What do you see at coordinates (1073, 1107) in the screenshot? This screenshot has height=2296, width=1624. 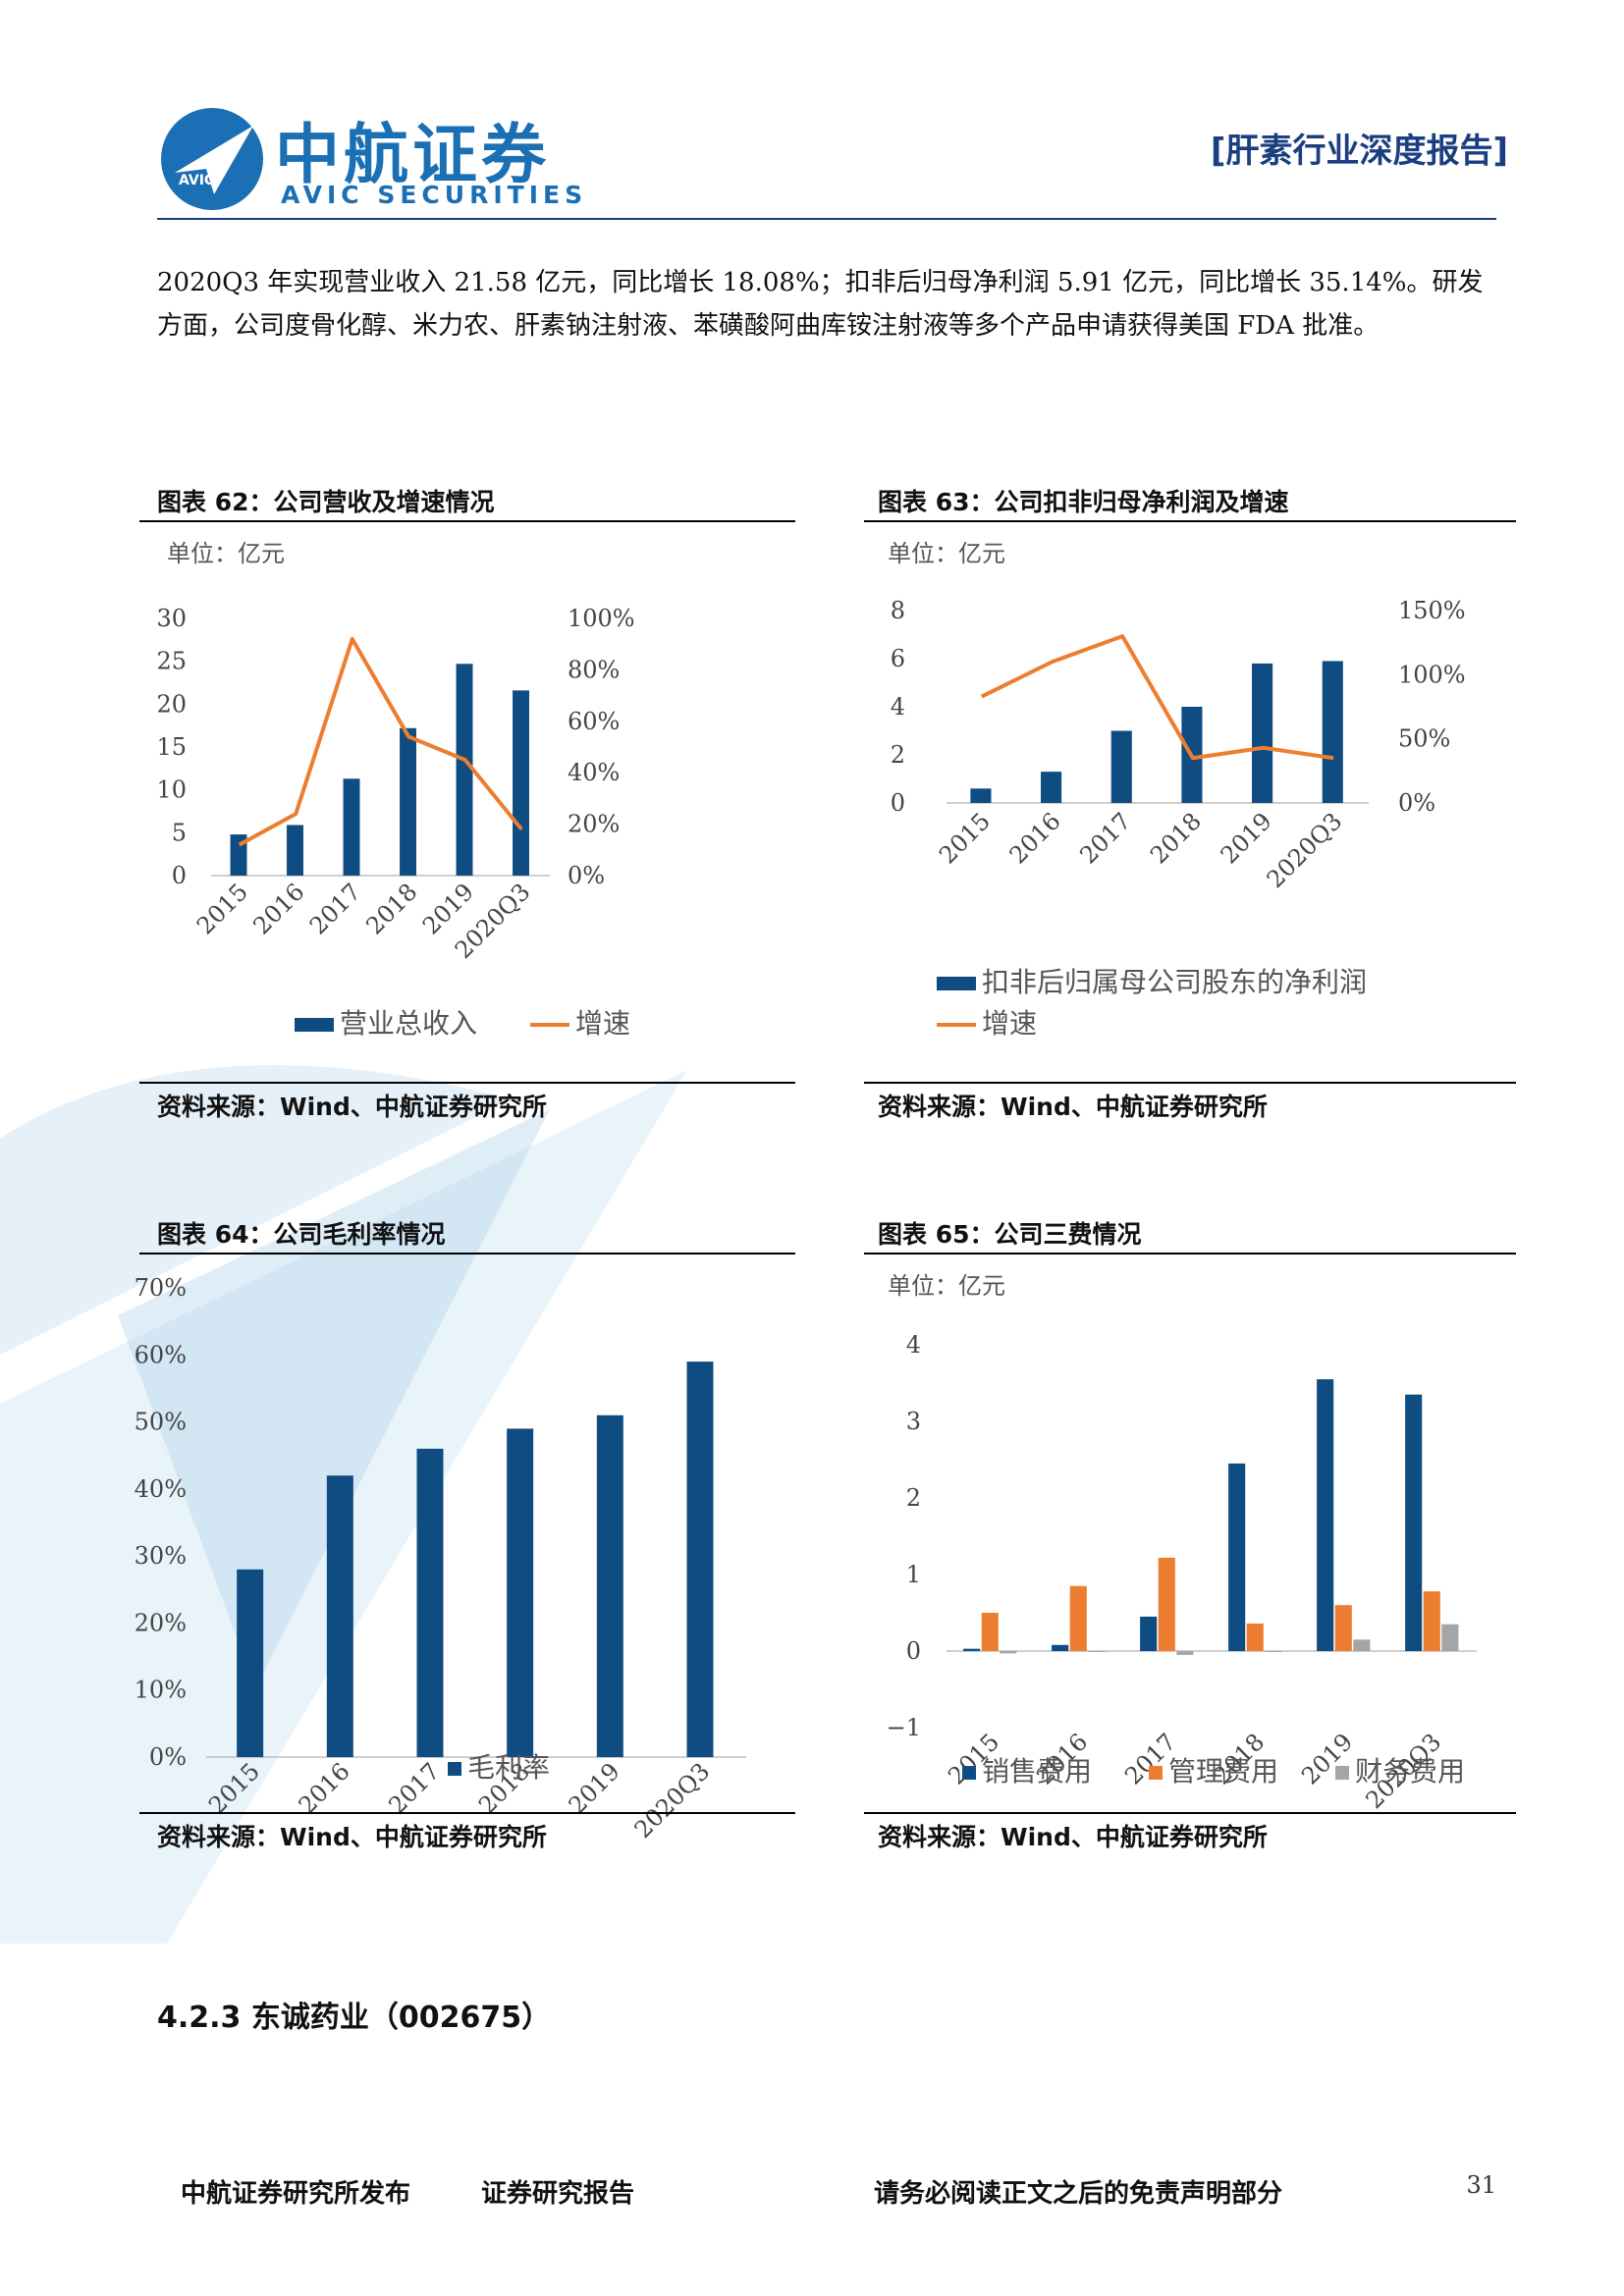 I see `fig63-source: 资料来源：Wind、中航证券研究所` at bounding box center [1073, 1107].